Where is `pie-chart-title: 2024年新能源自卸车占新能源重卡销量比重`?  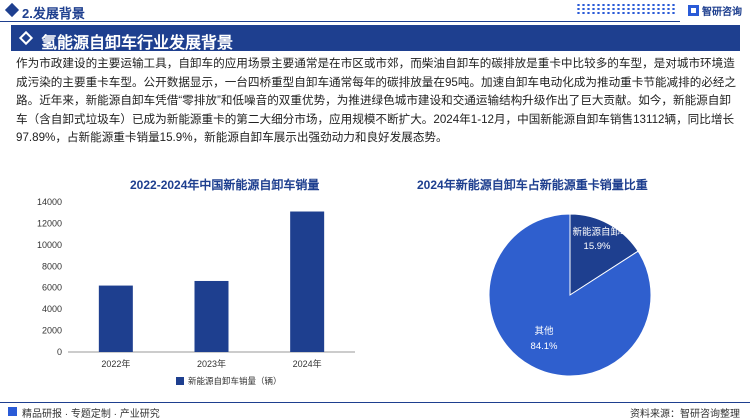 pie-chart-title: 2024年新能源自卸车占新能源重卡销量比重 is located at coordinates (532, 185).